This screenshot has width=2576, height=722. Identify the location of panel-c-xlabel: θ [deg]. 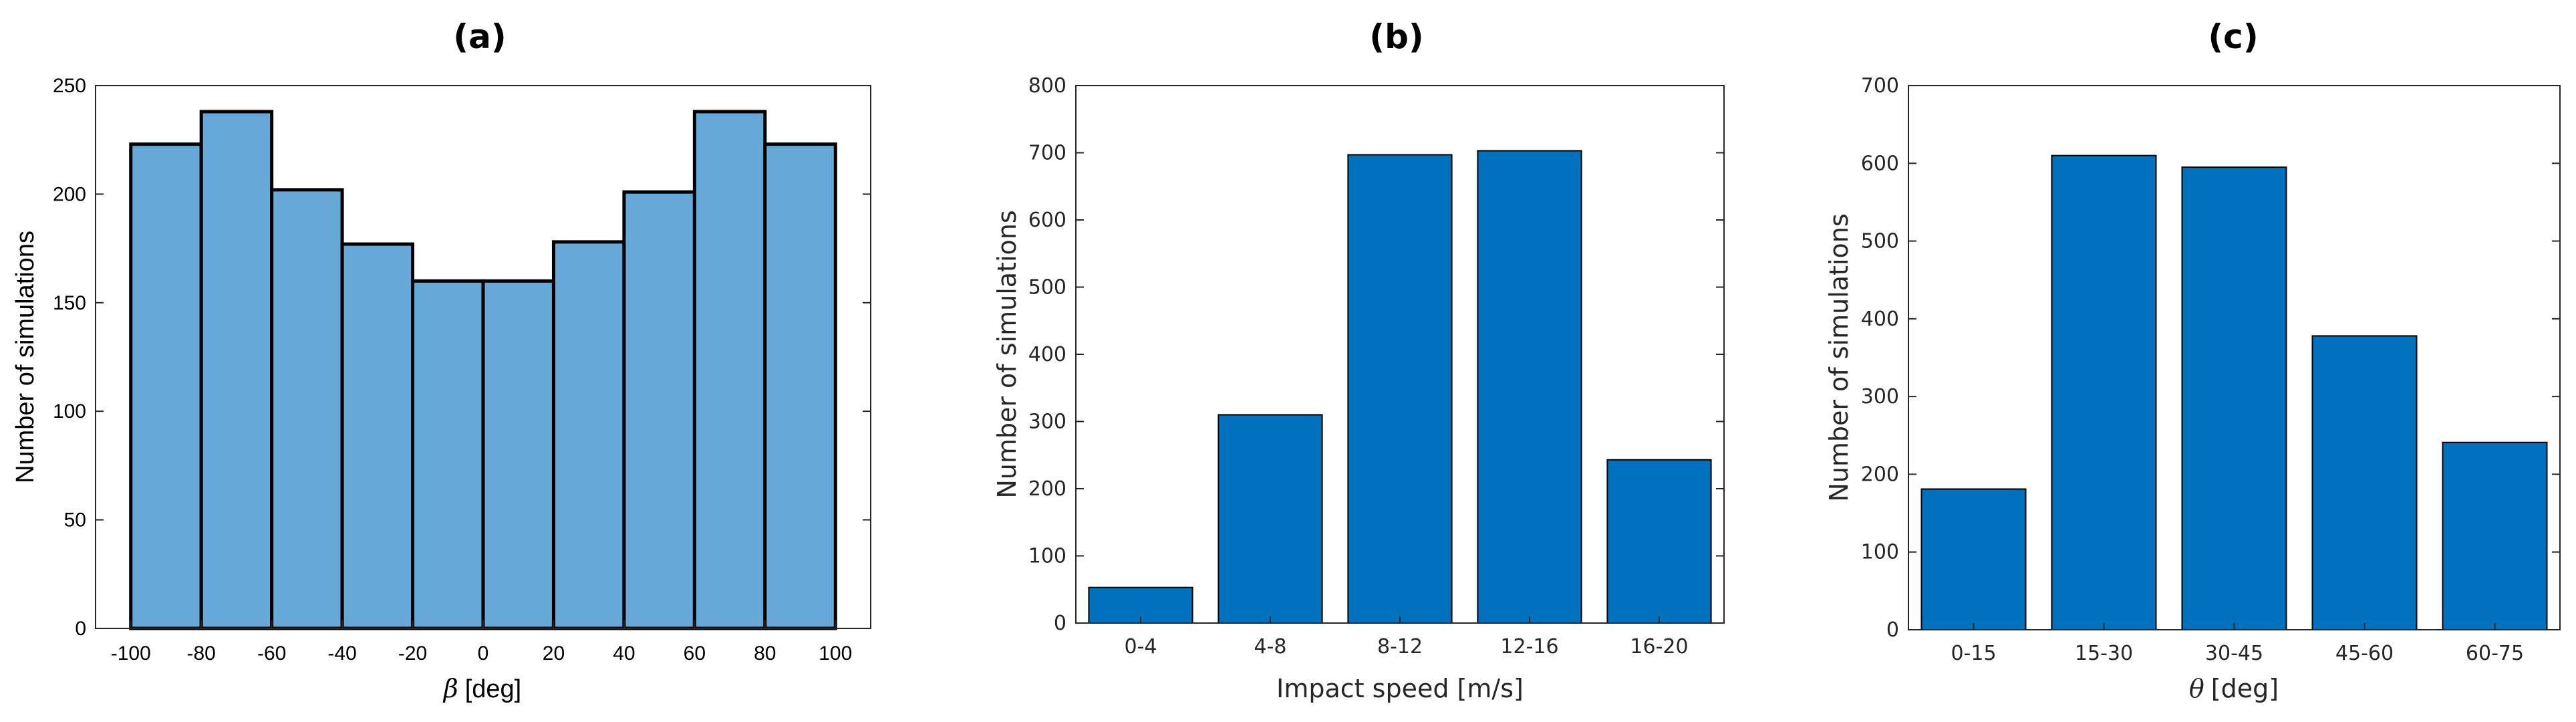
(2234, 688).